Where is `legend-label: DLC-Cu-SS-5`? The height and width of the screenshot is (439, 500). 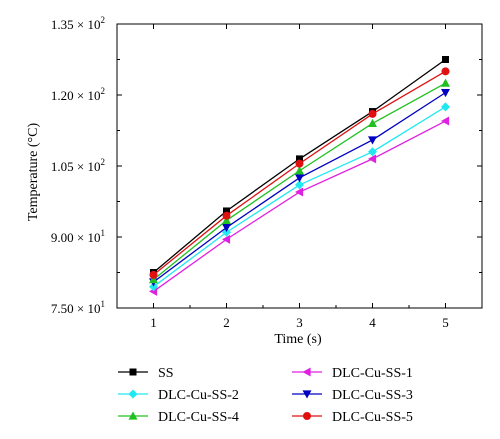 legend-label: DLC-Cu-SS-5 is located at coordinates (372, 417).